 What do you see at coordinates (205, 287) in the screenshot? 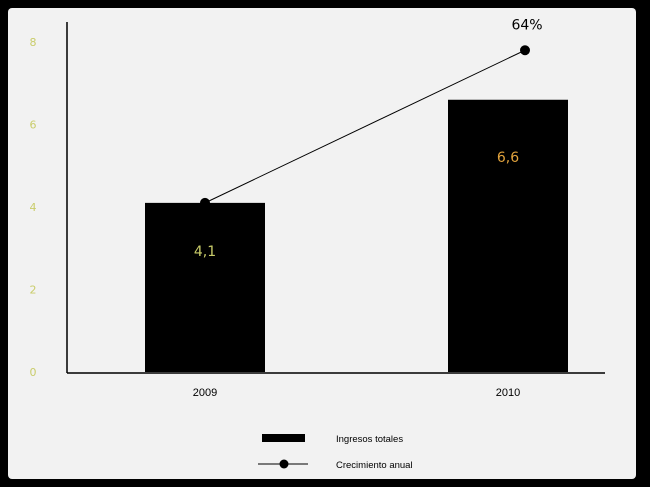
I see `bar-2009` at bounding box center [205, 287].